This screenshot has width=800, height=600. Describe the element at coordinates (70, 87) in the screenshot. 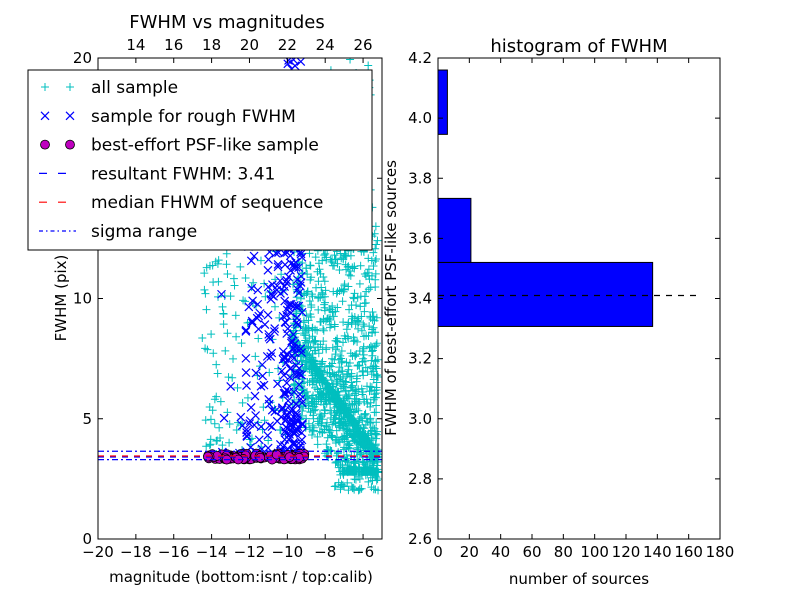

I see `legend-plus-icon` at that location.